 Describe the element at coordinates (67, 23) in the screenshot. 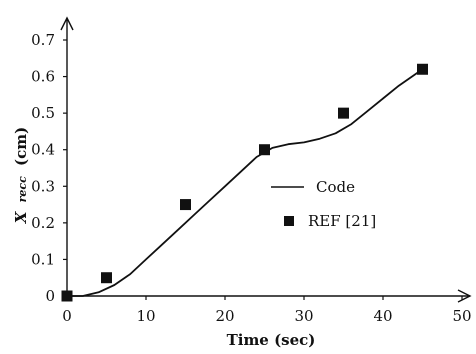

I see `y-axis-arrow` at that location.